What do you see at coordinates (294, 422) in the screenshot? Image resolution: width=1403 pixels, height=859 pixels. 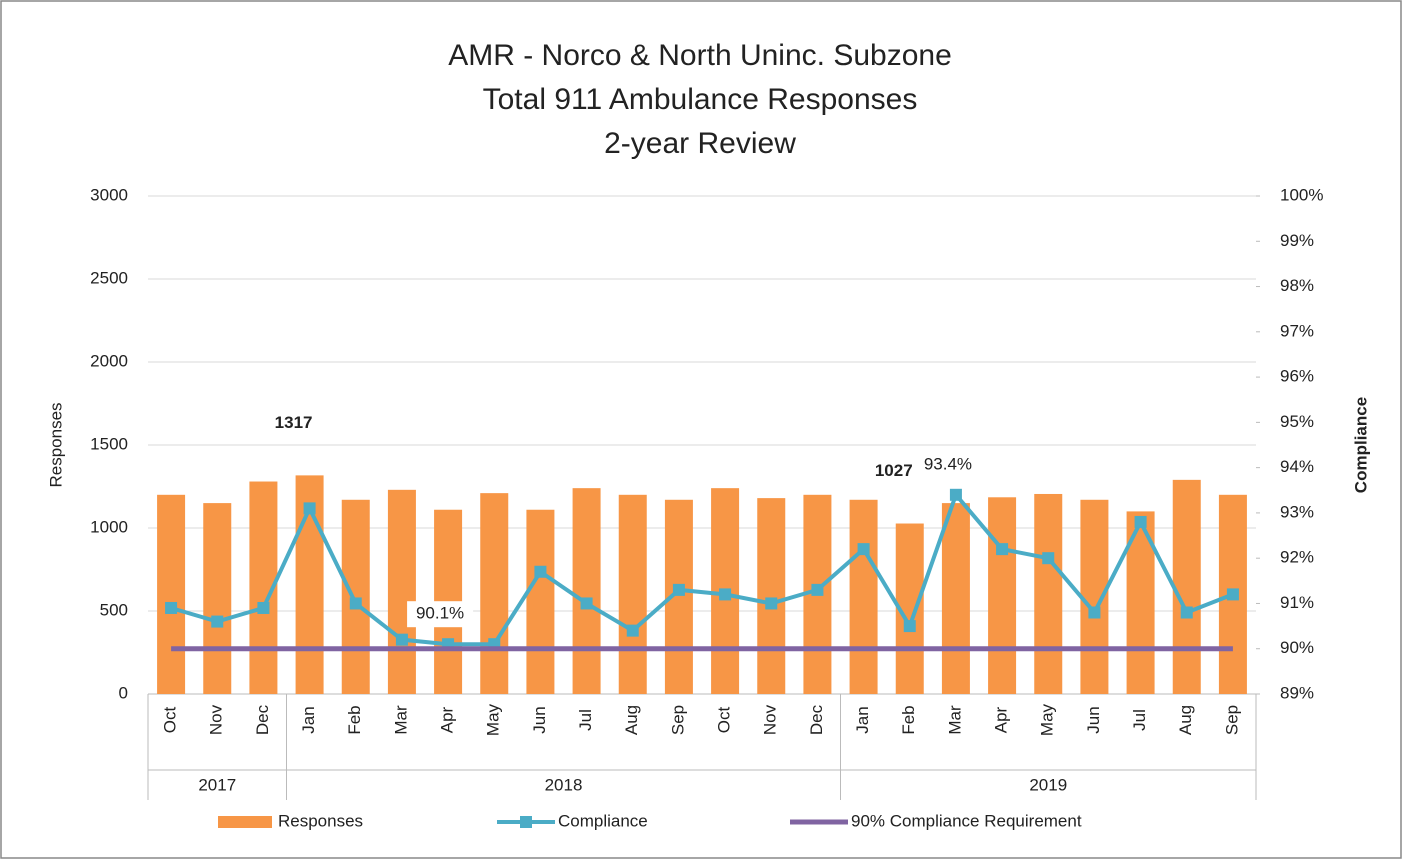 I see `data-label: 1317` at bounding box center [294, 422].